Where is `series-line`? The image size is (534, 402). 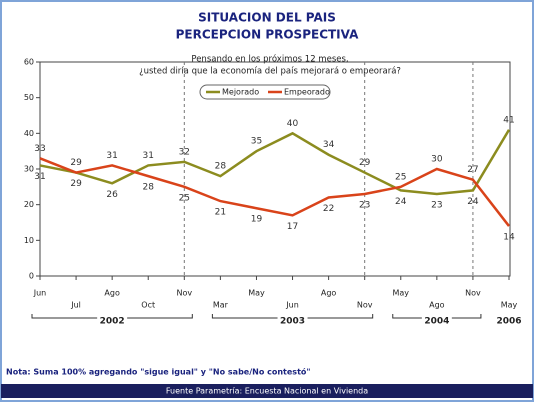
series-line is located at coordinates (275, 162).